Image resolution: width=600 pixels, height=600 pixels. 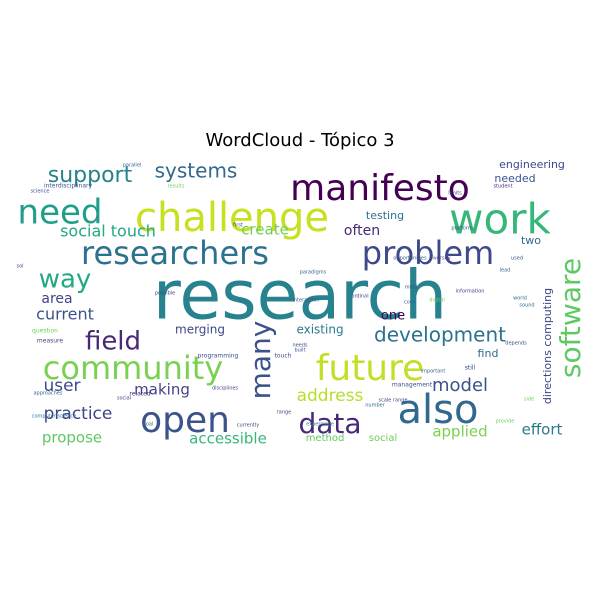 I want to click on word-two: two, so click(x=531, y=240).